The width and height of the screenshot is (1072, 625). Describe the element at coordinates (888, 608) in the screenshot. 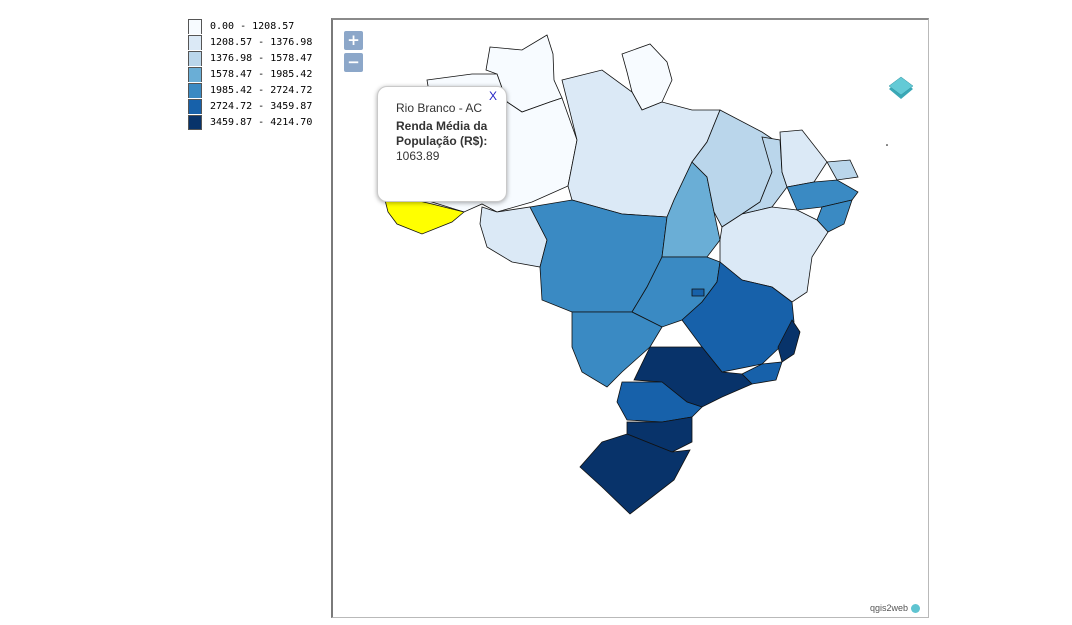

I see `attribution-text: qgis2web` at that location.